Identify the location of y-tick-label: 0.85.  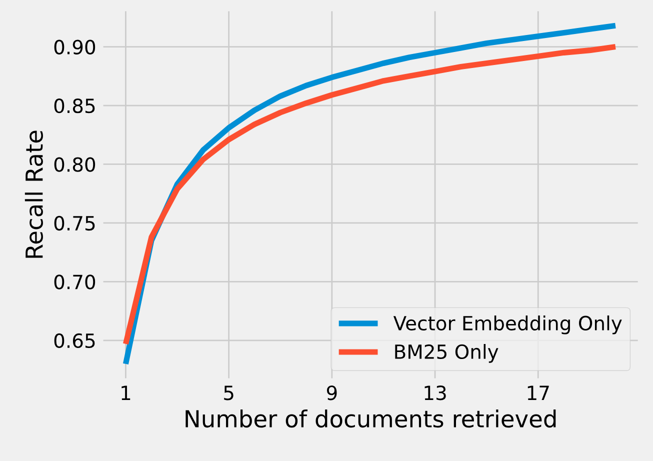
(74, 106).